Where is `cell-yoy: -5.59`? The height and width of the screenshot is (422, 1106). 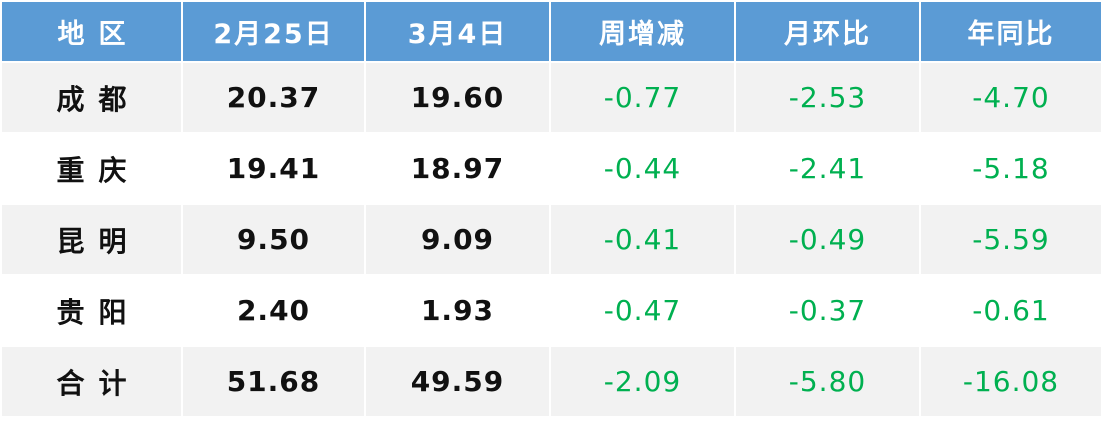
cell-yoy: -5.59 is located at coordinates (1011, 239).